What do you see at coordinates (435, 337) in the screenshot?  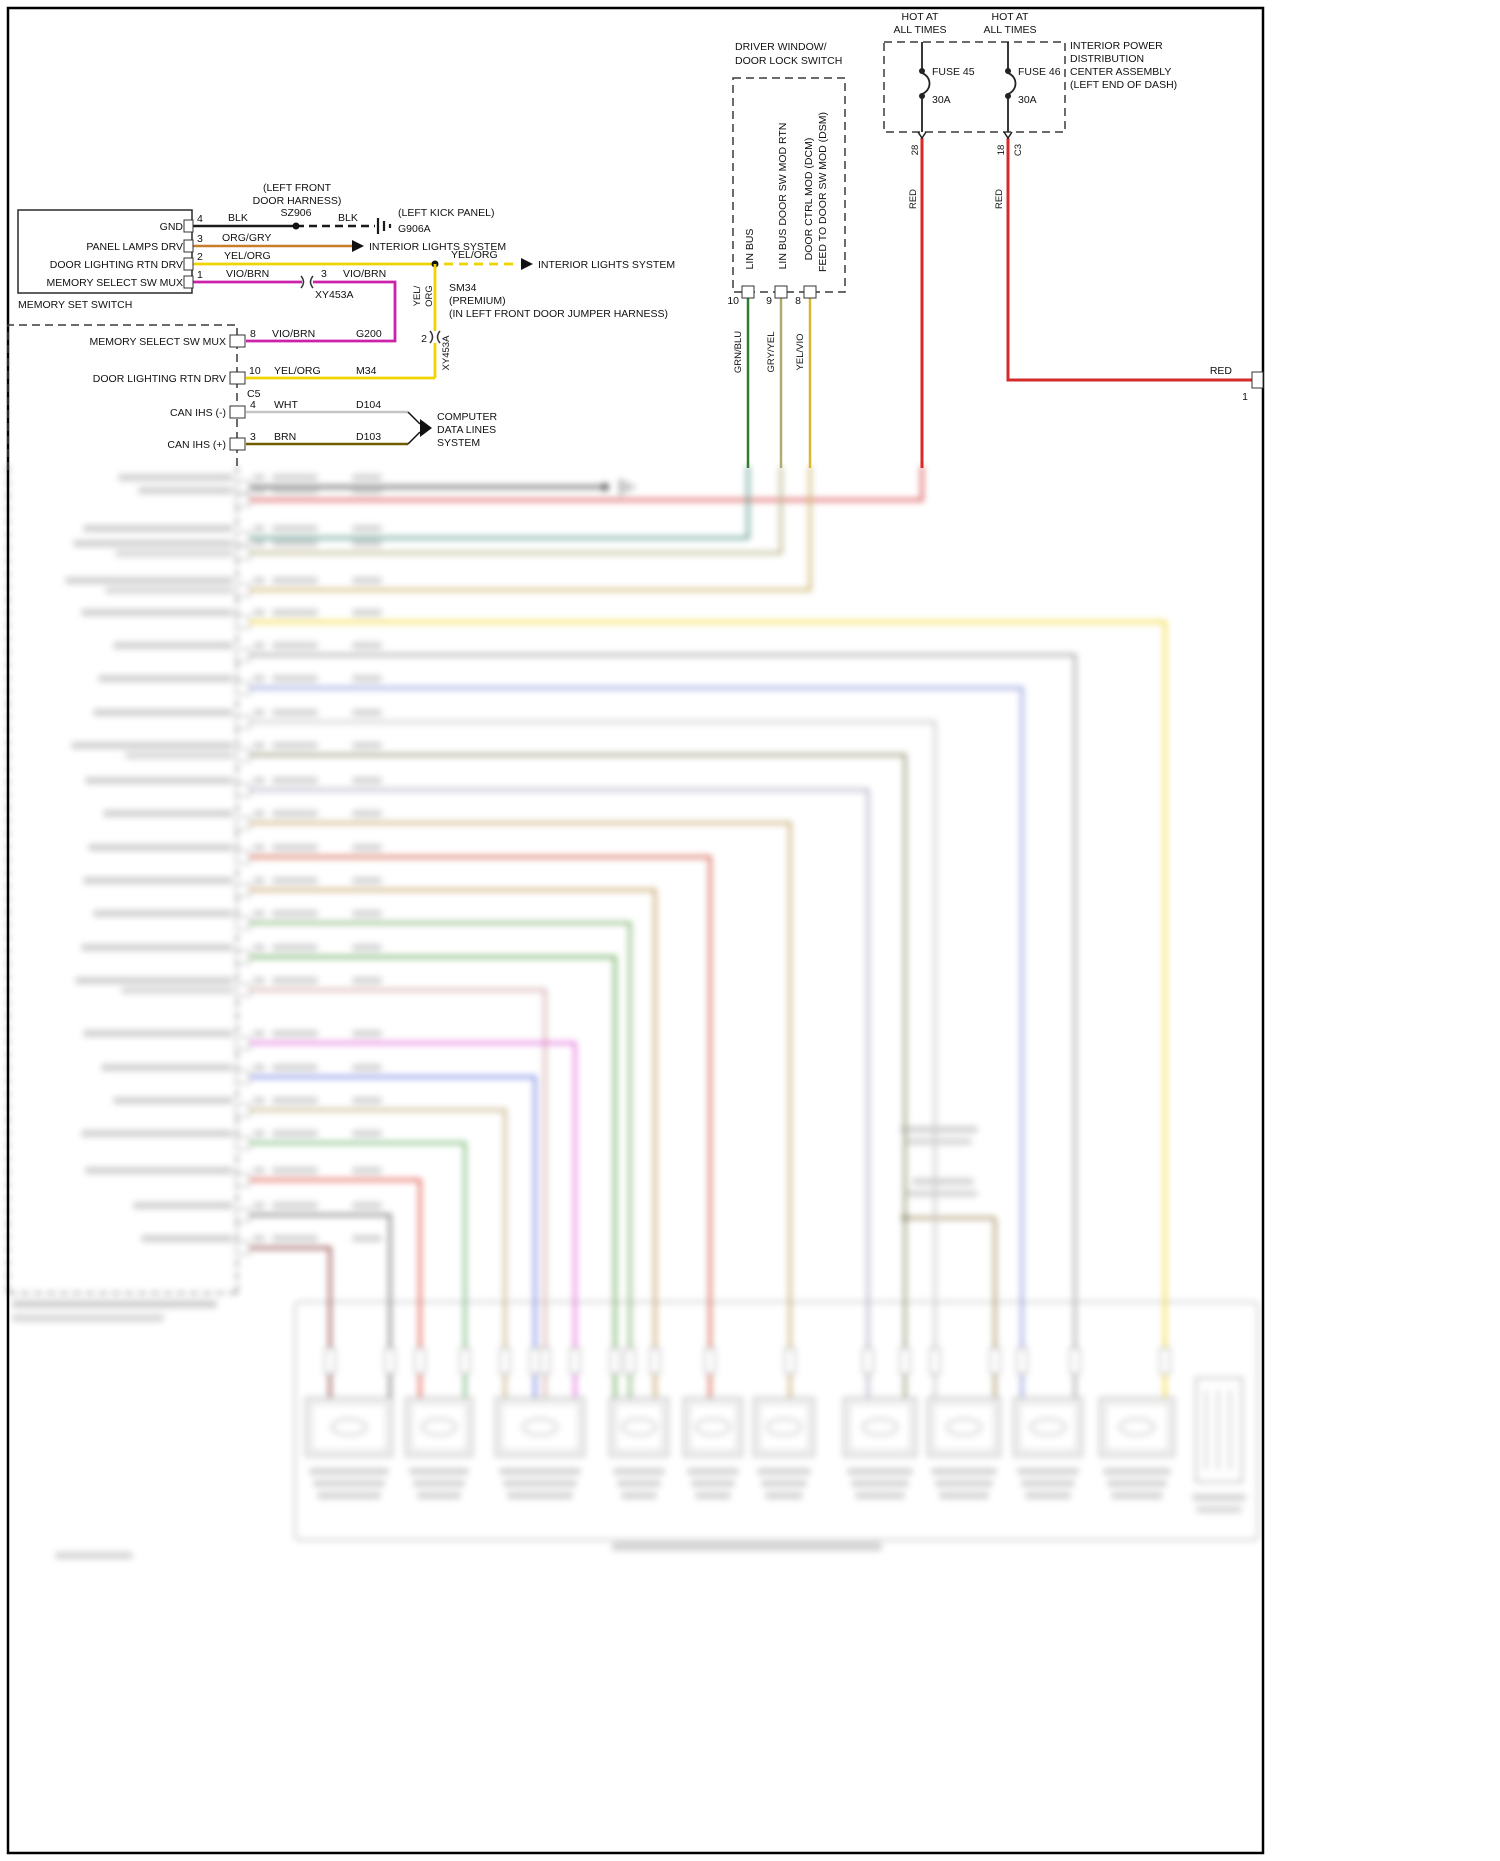 I see `inline-connector-xy453a-icon` at bounding box center [435, 337].